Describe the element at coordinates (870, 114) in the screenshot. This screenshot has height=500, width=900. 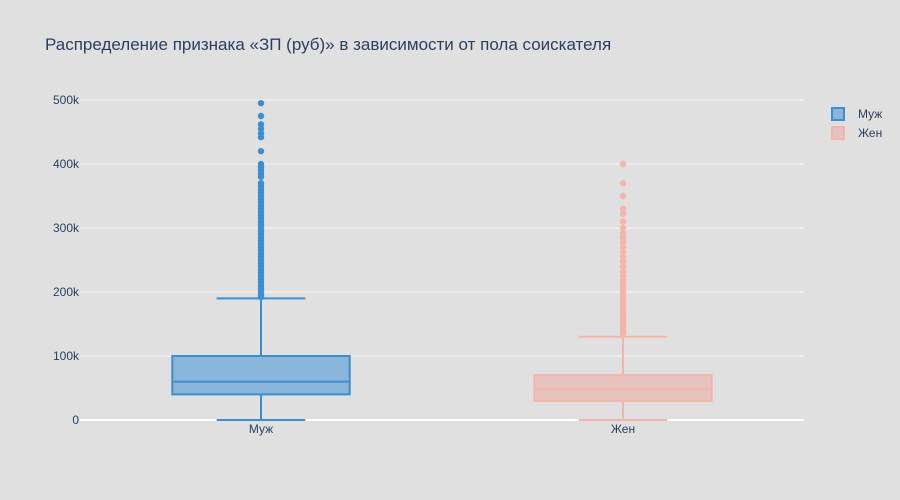
I see `legend-label: Муж` at that location.